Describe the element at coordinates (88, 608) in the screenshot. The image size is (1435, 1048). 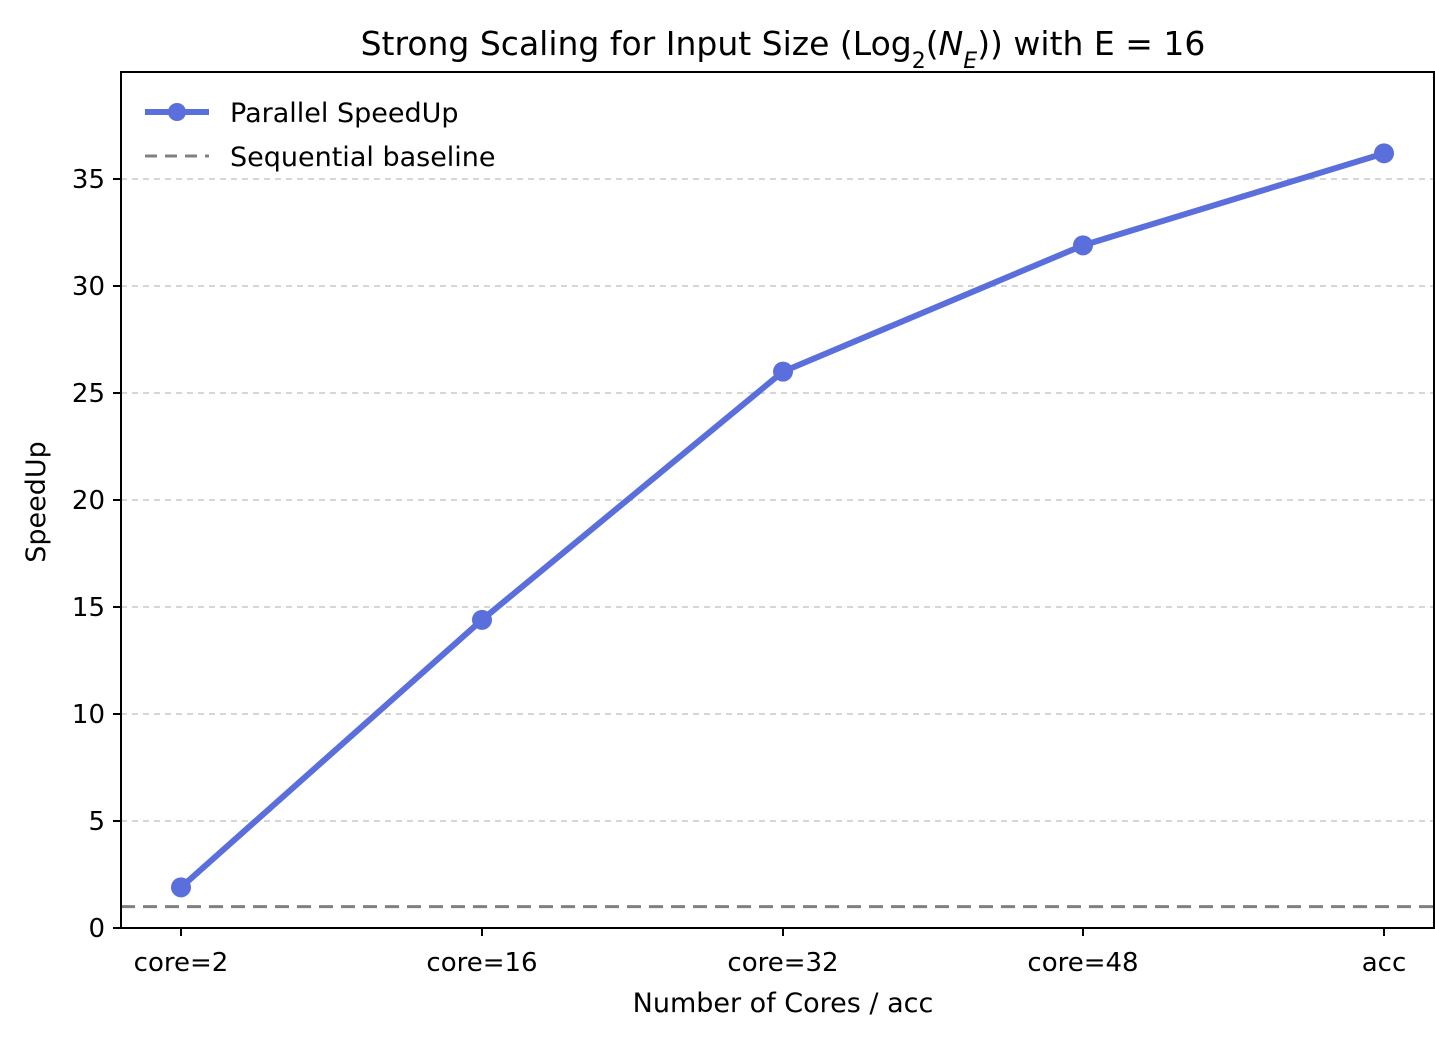
I see `y-tick-label: 15` at that location.